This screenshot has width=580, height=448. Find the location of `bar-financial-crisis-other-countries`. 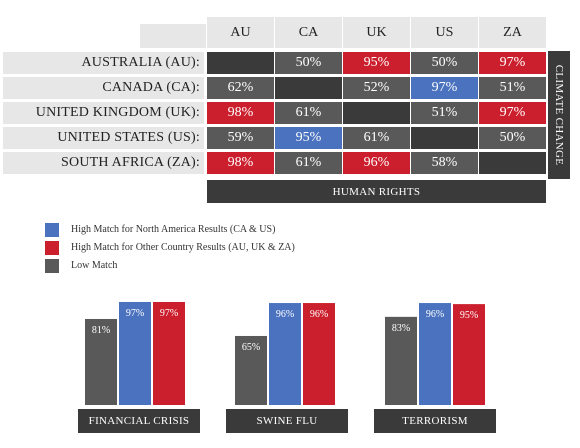

bar-financial-crisis-other-countries is located at coordinates (169, 353).